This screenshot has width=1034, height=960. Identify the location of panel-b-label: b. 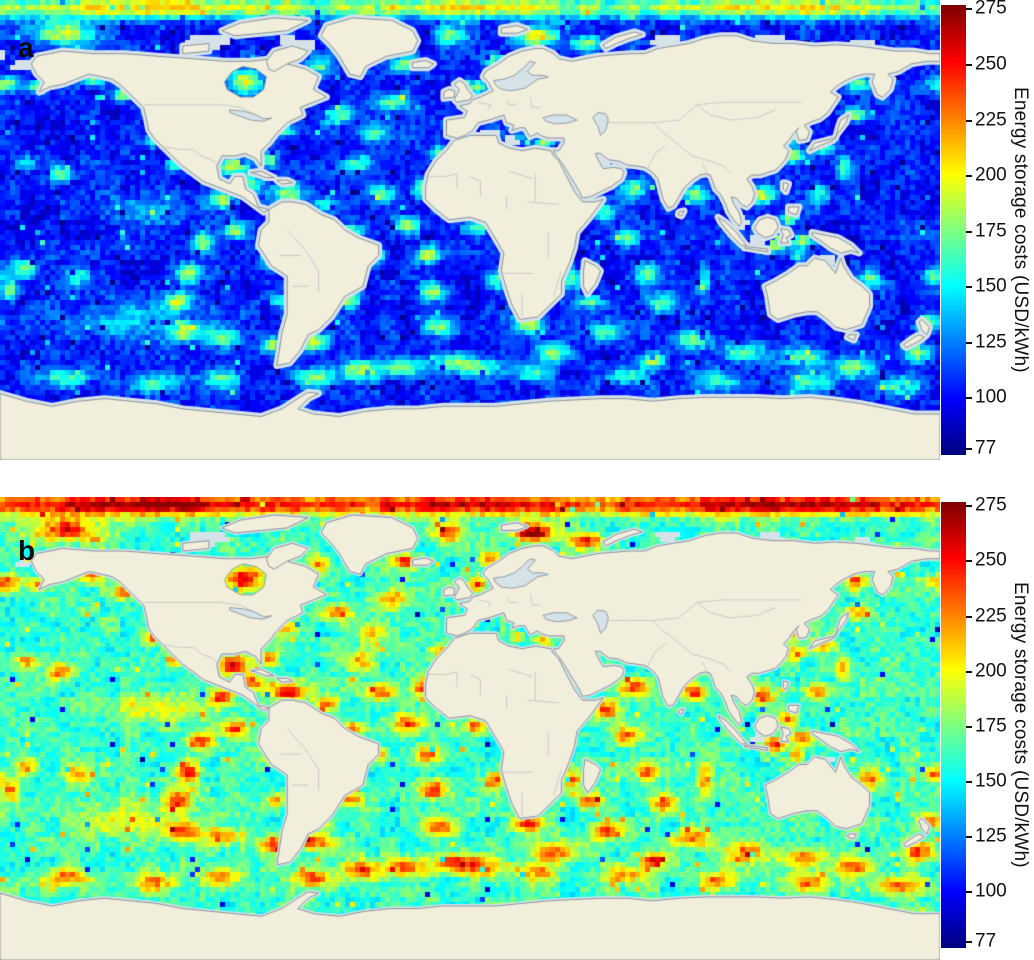
(27, 550).